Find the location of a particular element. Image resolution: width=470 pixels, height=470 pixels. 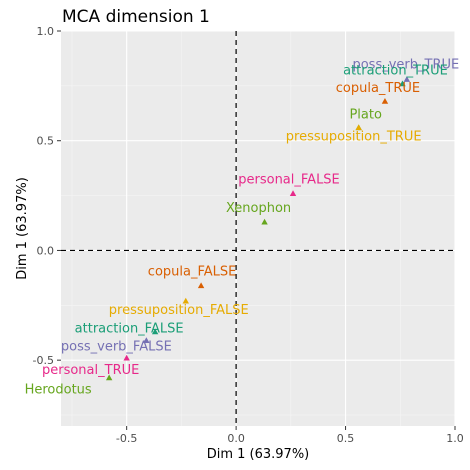

x-tick-label: 0.5 is located at coordinates (346, 438).